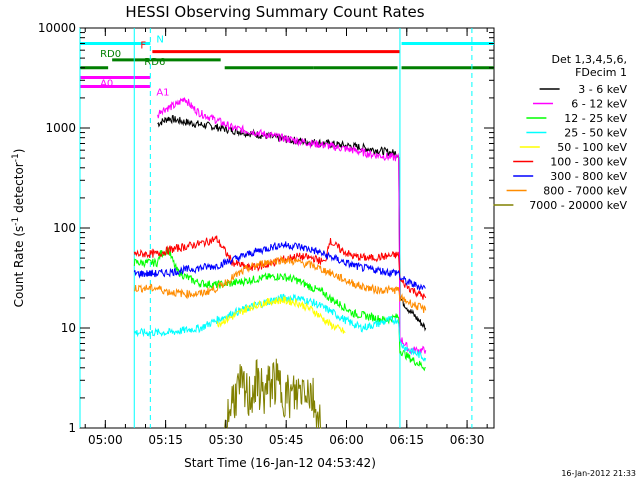 The width and height of the screenshot is (640, 480). What do you see at coordinates (19, 267) in the screenshot?
I see `y-label-main: Count Rate (s` at bounding box center [19, 267].